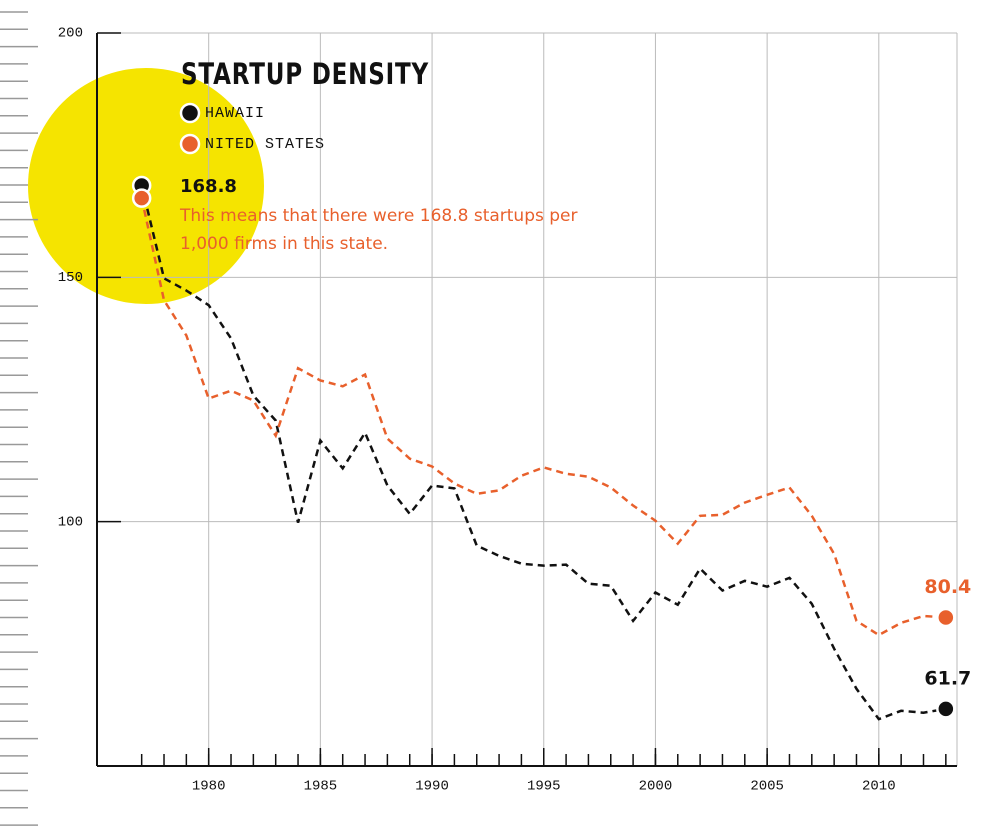 The height and width of the screenshot is (836, 1000). I want to click on end-value-label: 80.4, so click(947, 587).